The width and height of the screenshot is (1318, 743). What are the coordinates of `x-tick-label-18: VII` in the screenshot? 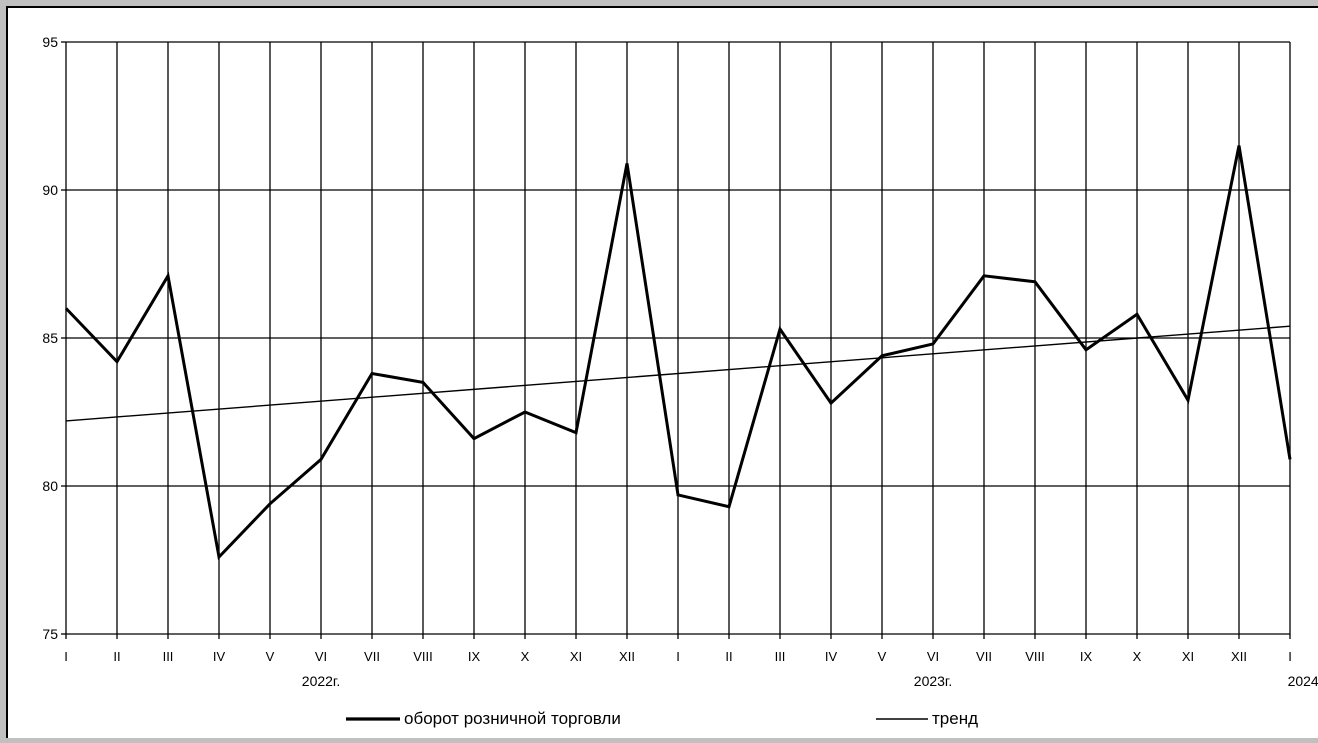 It's located at (984, 656).